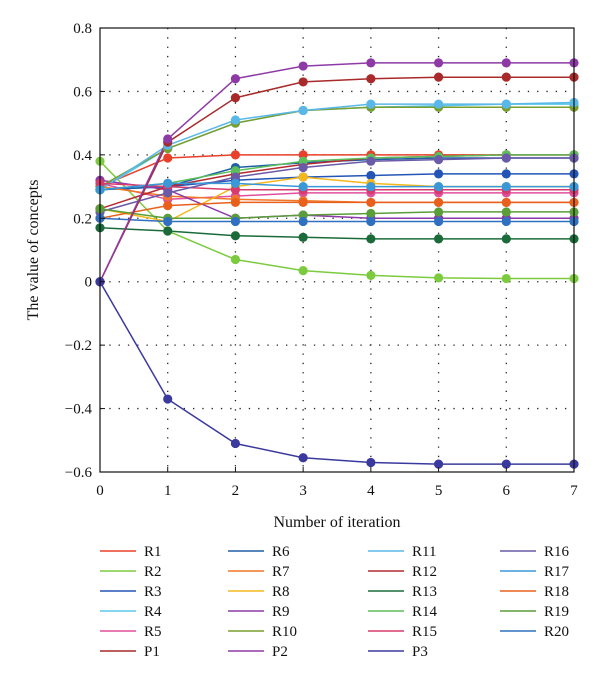 The image size is (600, 689). I want to click on legend-label-r6: R6, so click(281, 552).